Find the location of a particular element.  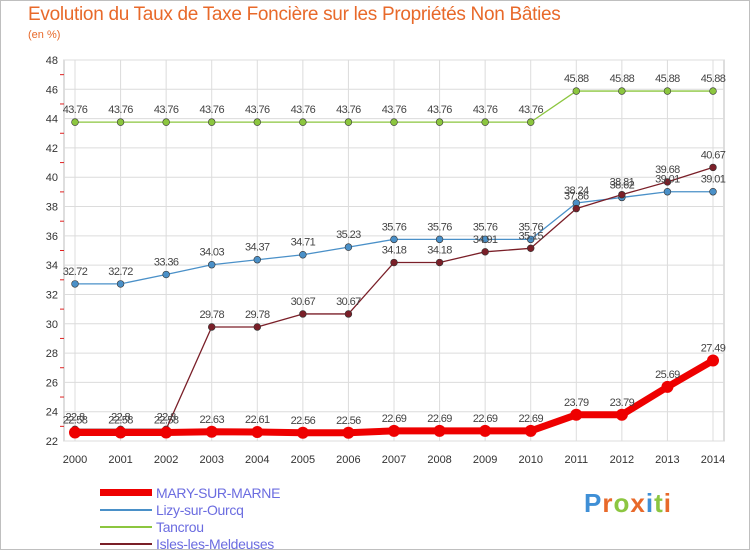

y-tick-label: 46 is located at coordinates (52, 90).